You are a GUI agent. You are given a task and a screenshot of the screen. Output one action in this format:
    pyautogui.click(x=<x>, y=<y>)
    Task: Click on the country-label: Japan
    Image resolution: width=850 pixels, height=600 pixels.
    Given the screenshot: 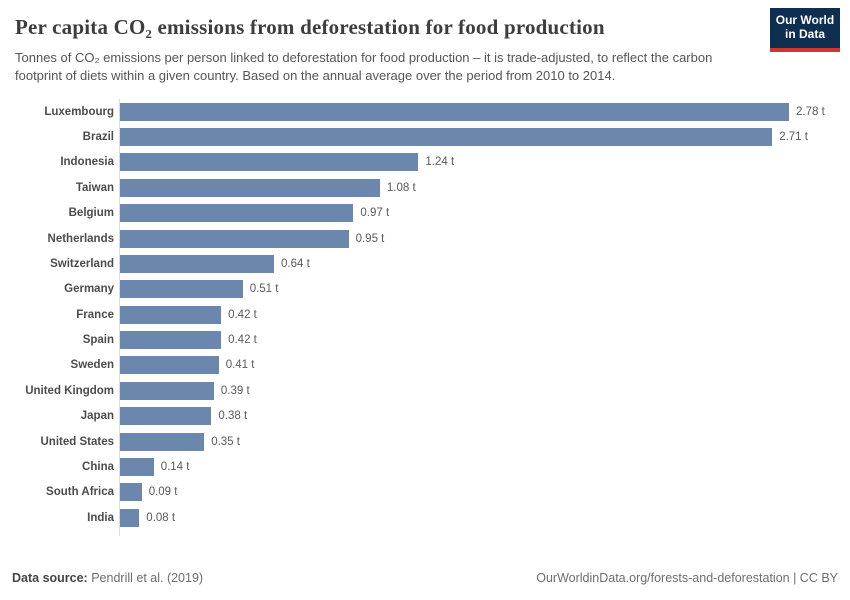 What is the action you would take?
    pyautogui.click(x=97, y=416)
    